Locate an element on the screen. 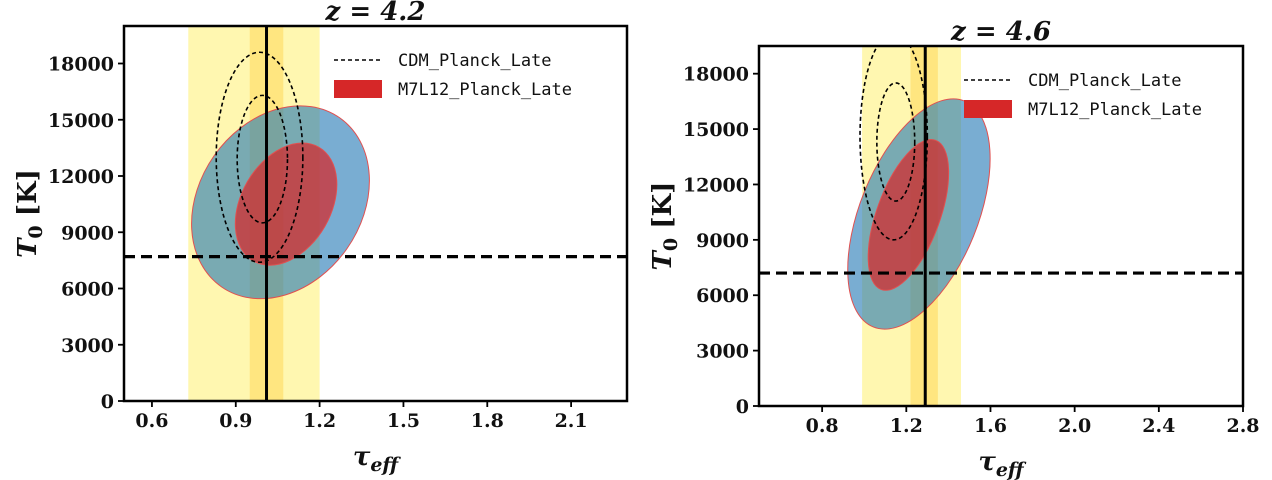  x-tick-label: 1.6 is located at coordinates (990, 426).